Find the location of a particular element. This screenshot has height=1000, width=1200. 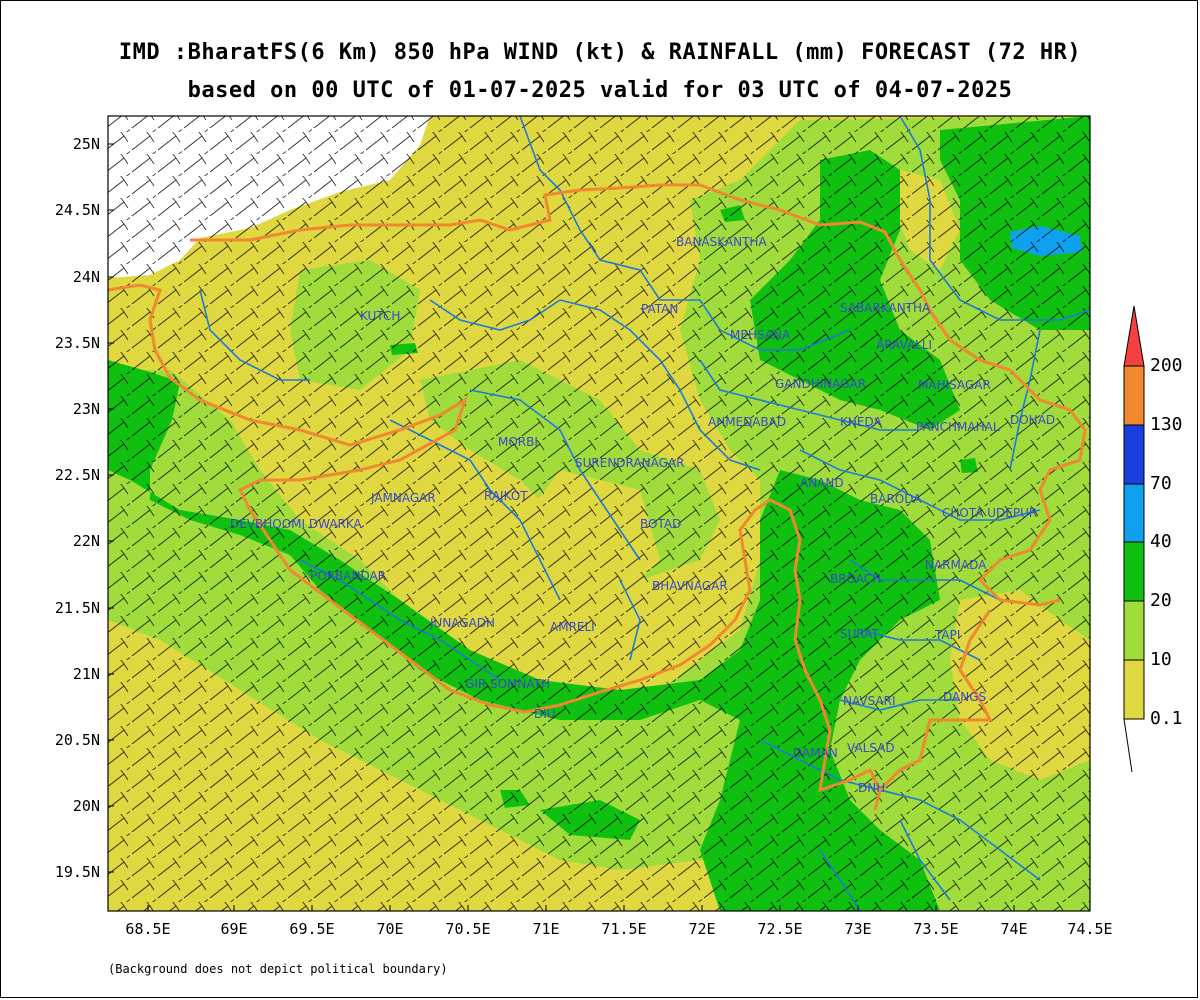

x-tick-label: 69.5E is located at coordinates (312, 929).